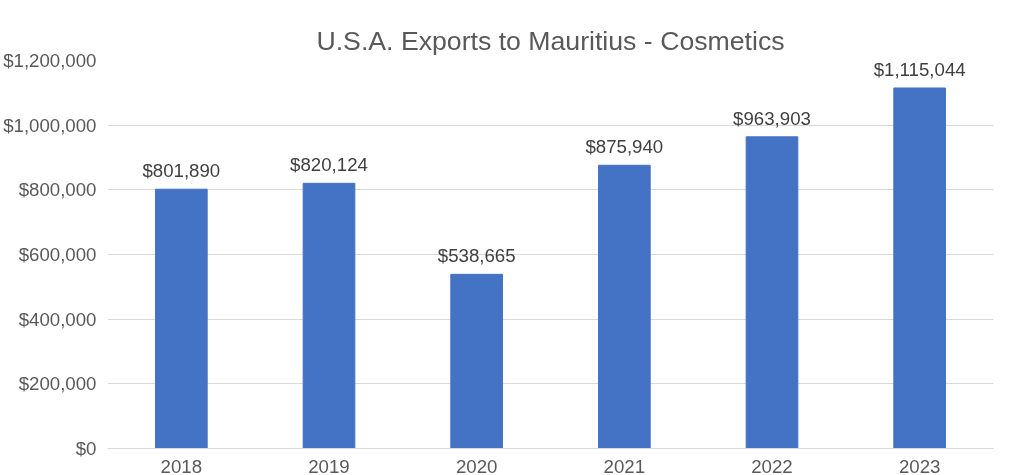  I want to click on y-tick-label: $200,000, so click(57, 384).